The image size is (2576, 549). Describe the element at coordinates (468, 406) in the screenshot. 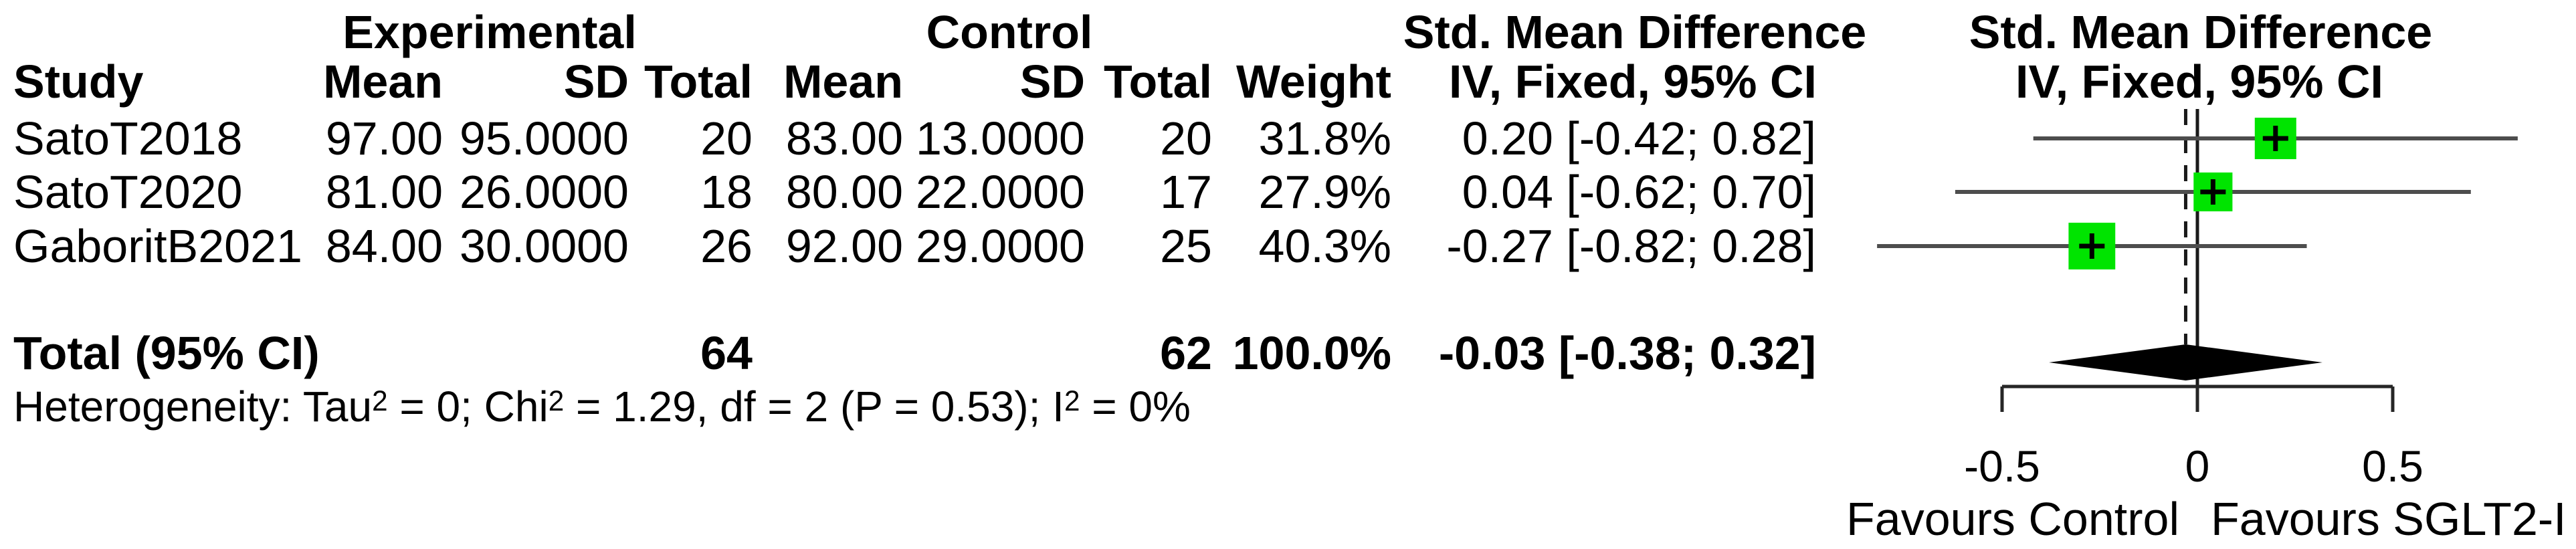

I see `heterogeneity-segment: = 0; Chi` at that location.